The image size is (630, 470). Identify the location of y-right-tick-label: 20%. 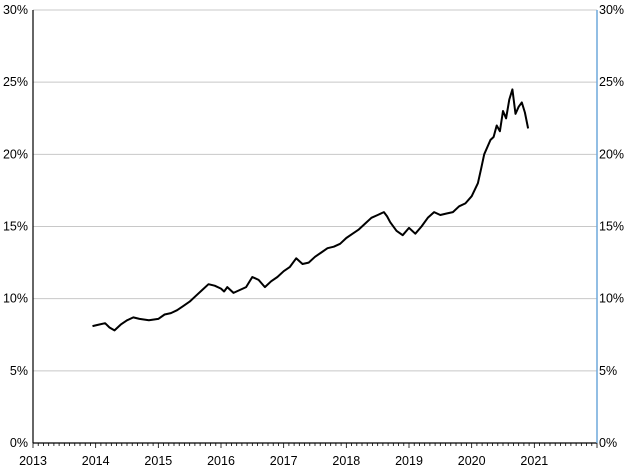
(611, 154).